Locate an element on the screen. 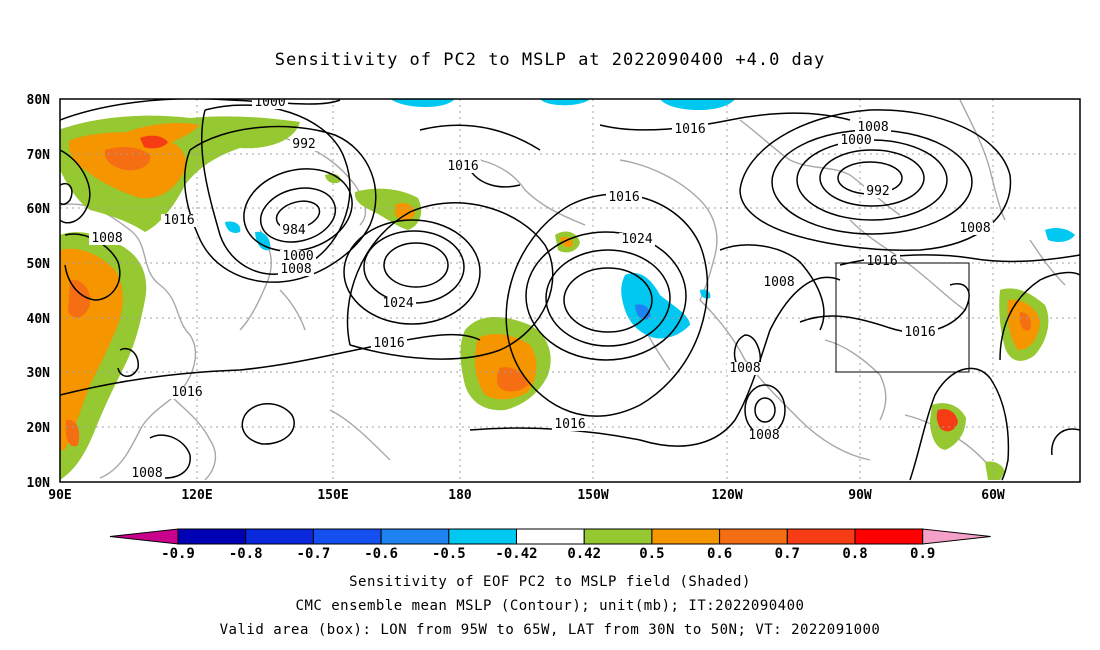 The height and width of the screenshot is (650, 1100). colorbar-max-arrow is located at coordinates (956, 536).